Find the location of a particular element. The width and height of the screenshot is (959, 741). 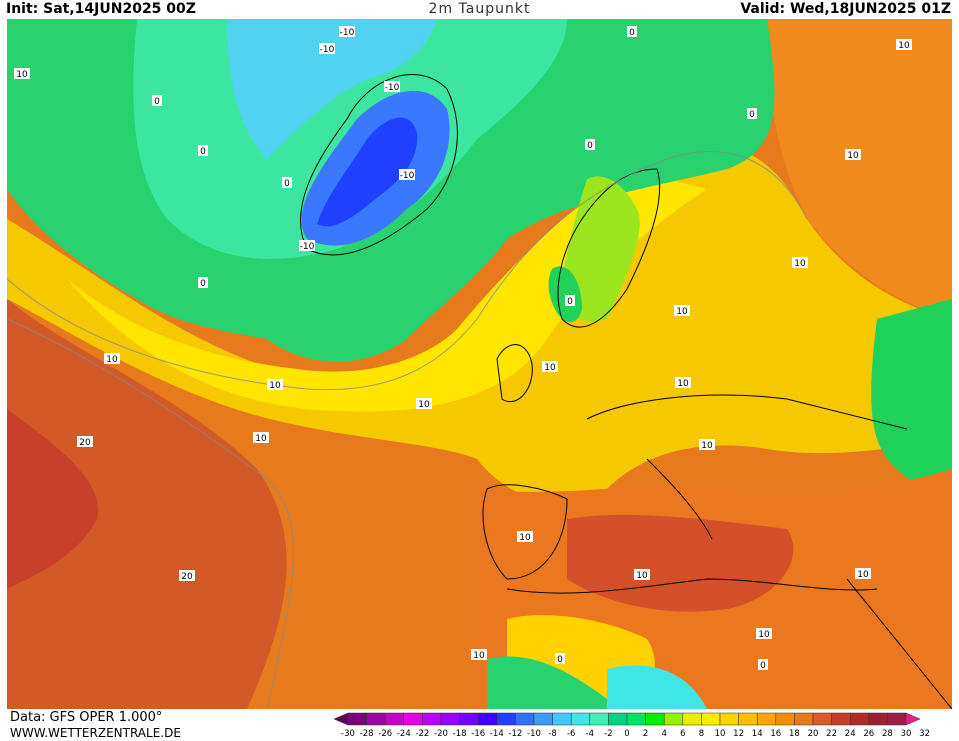

map-title: 2m Taupunkt is located at coordinates (479, 9).